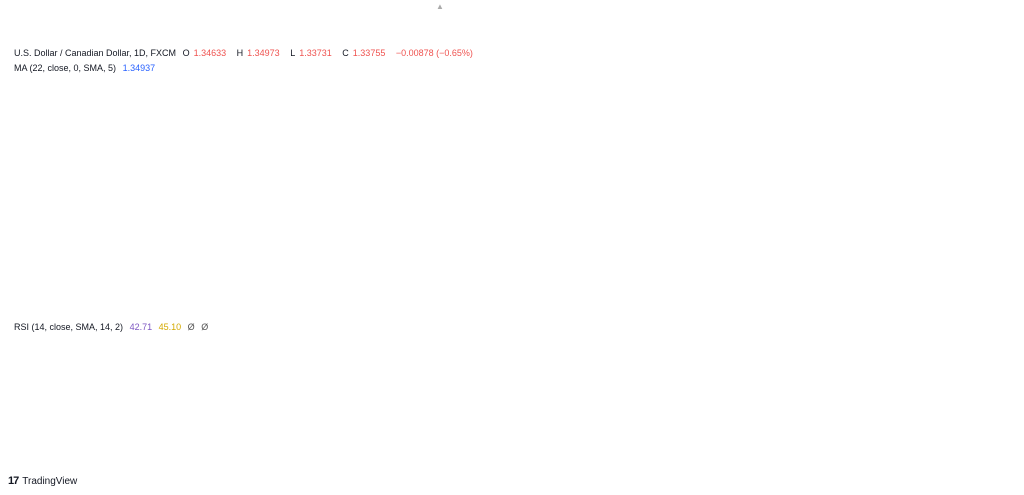  I want to click on time-tick-label: Dec, so click(499, 456).